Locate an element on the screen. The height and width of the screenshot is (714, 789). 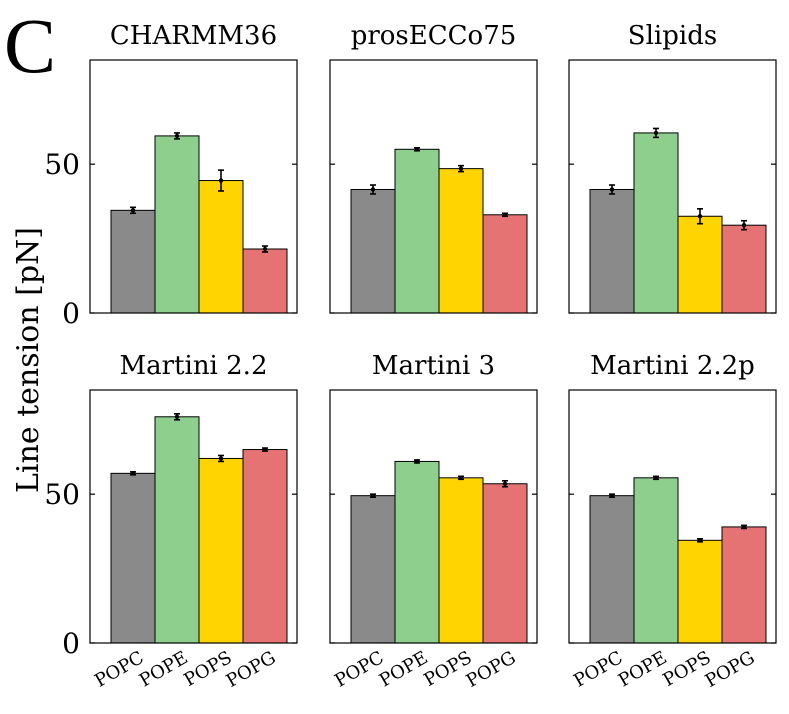
panel-letter: C is located at coordinates (30, 45).